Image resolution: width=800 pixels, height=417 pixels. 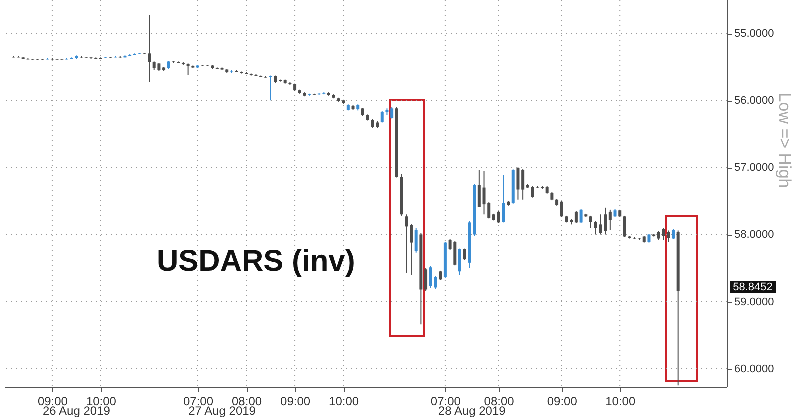 What do you see at coordinates (754, 235) in the screenshot?
I see `y-tick-label: 58.0000` at bounding box center [754, 235].